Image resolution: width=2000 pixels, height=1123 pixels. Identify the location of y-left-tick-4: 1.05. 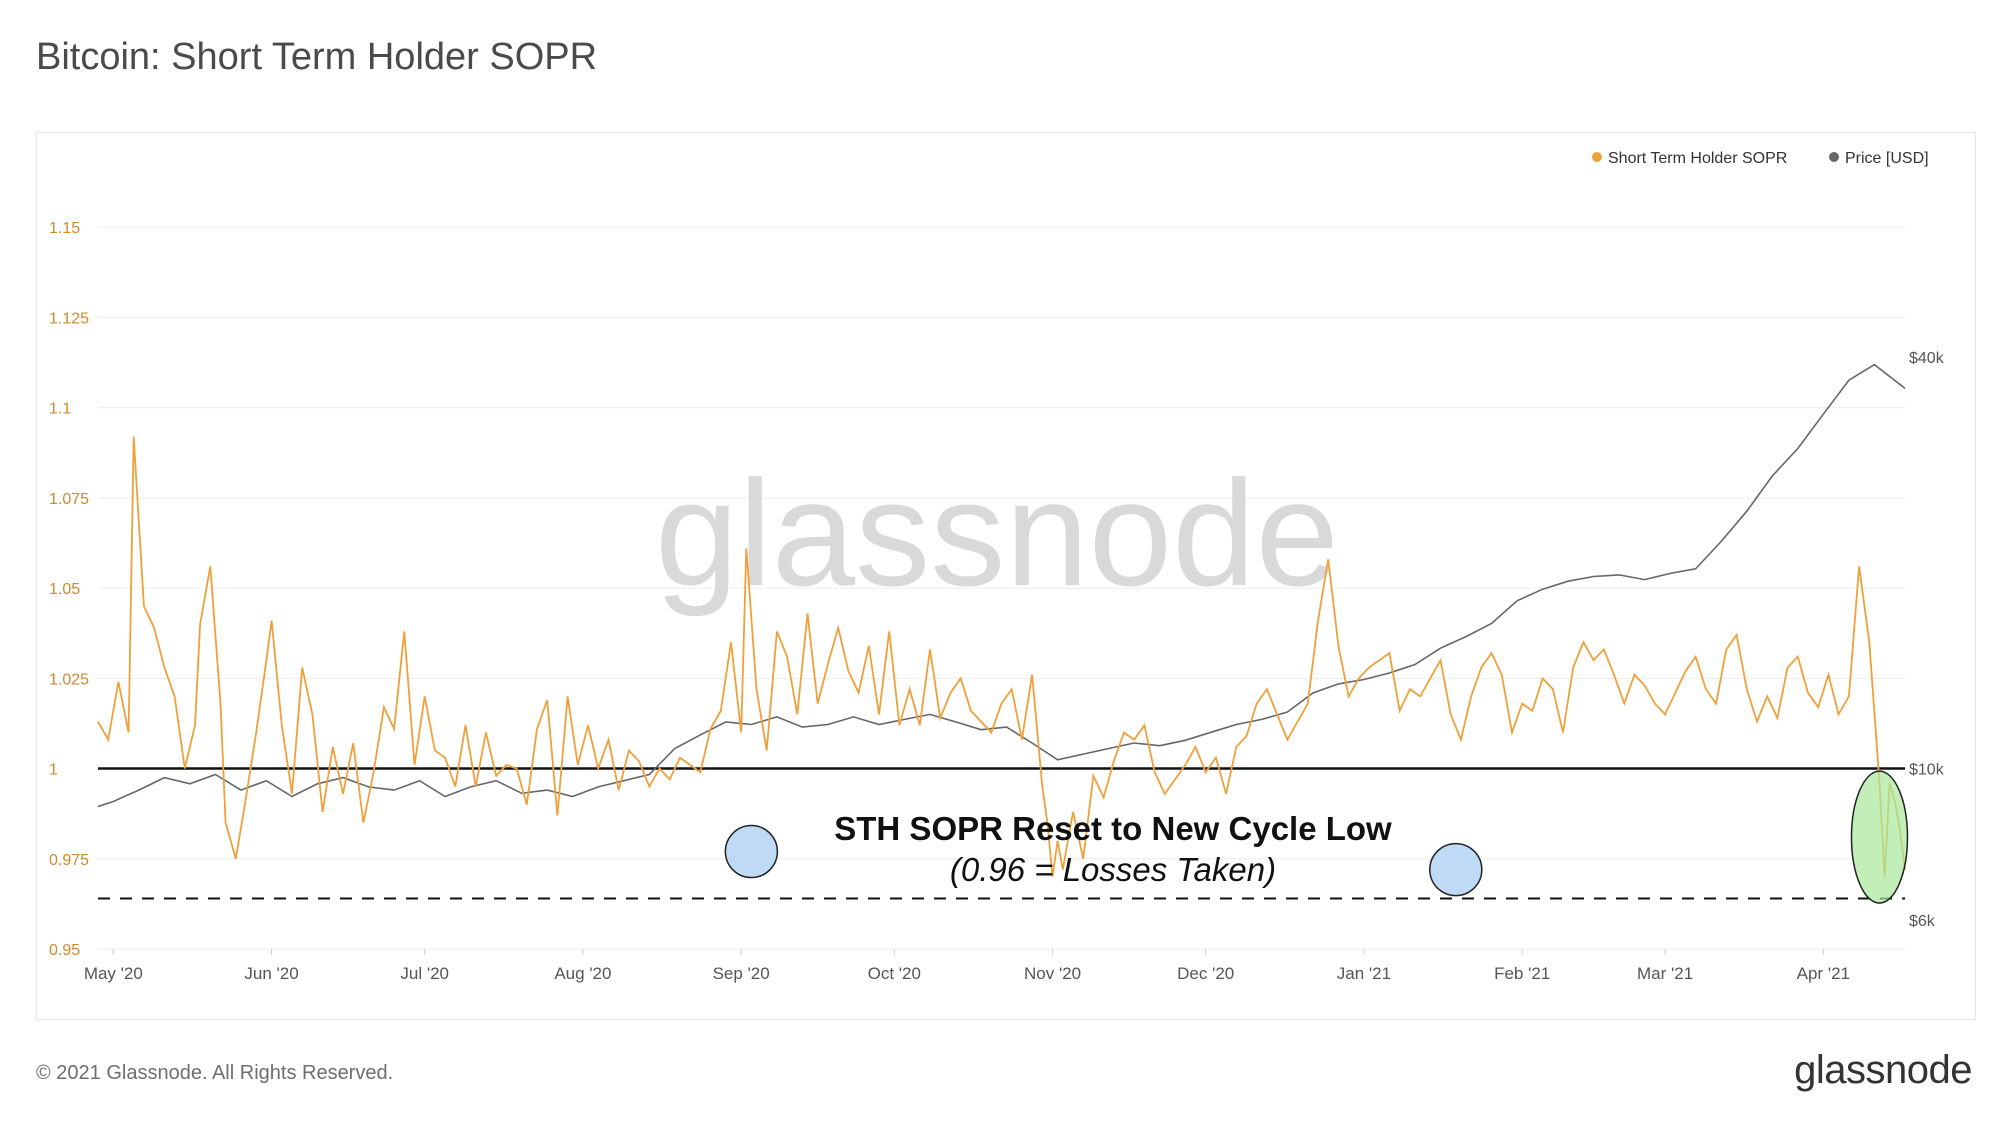
(64, 589).